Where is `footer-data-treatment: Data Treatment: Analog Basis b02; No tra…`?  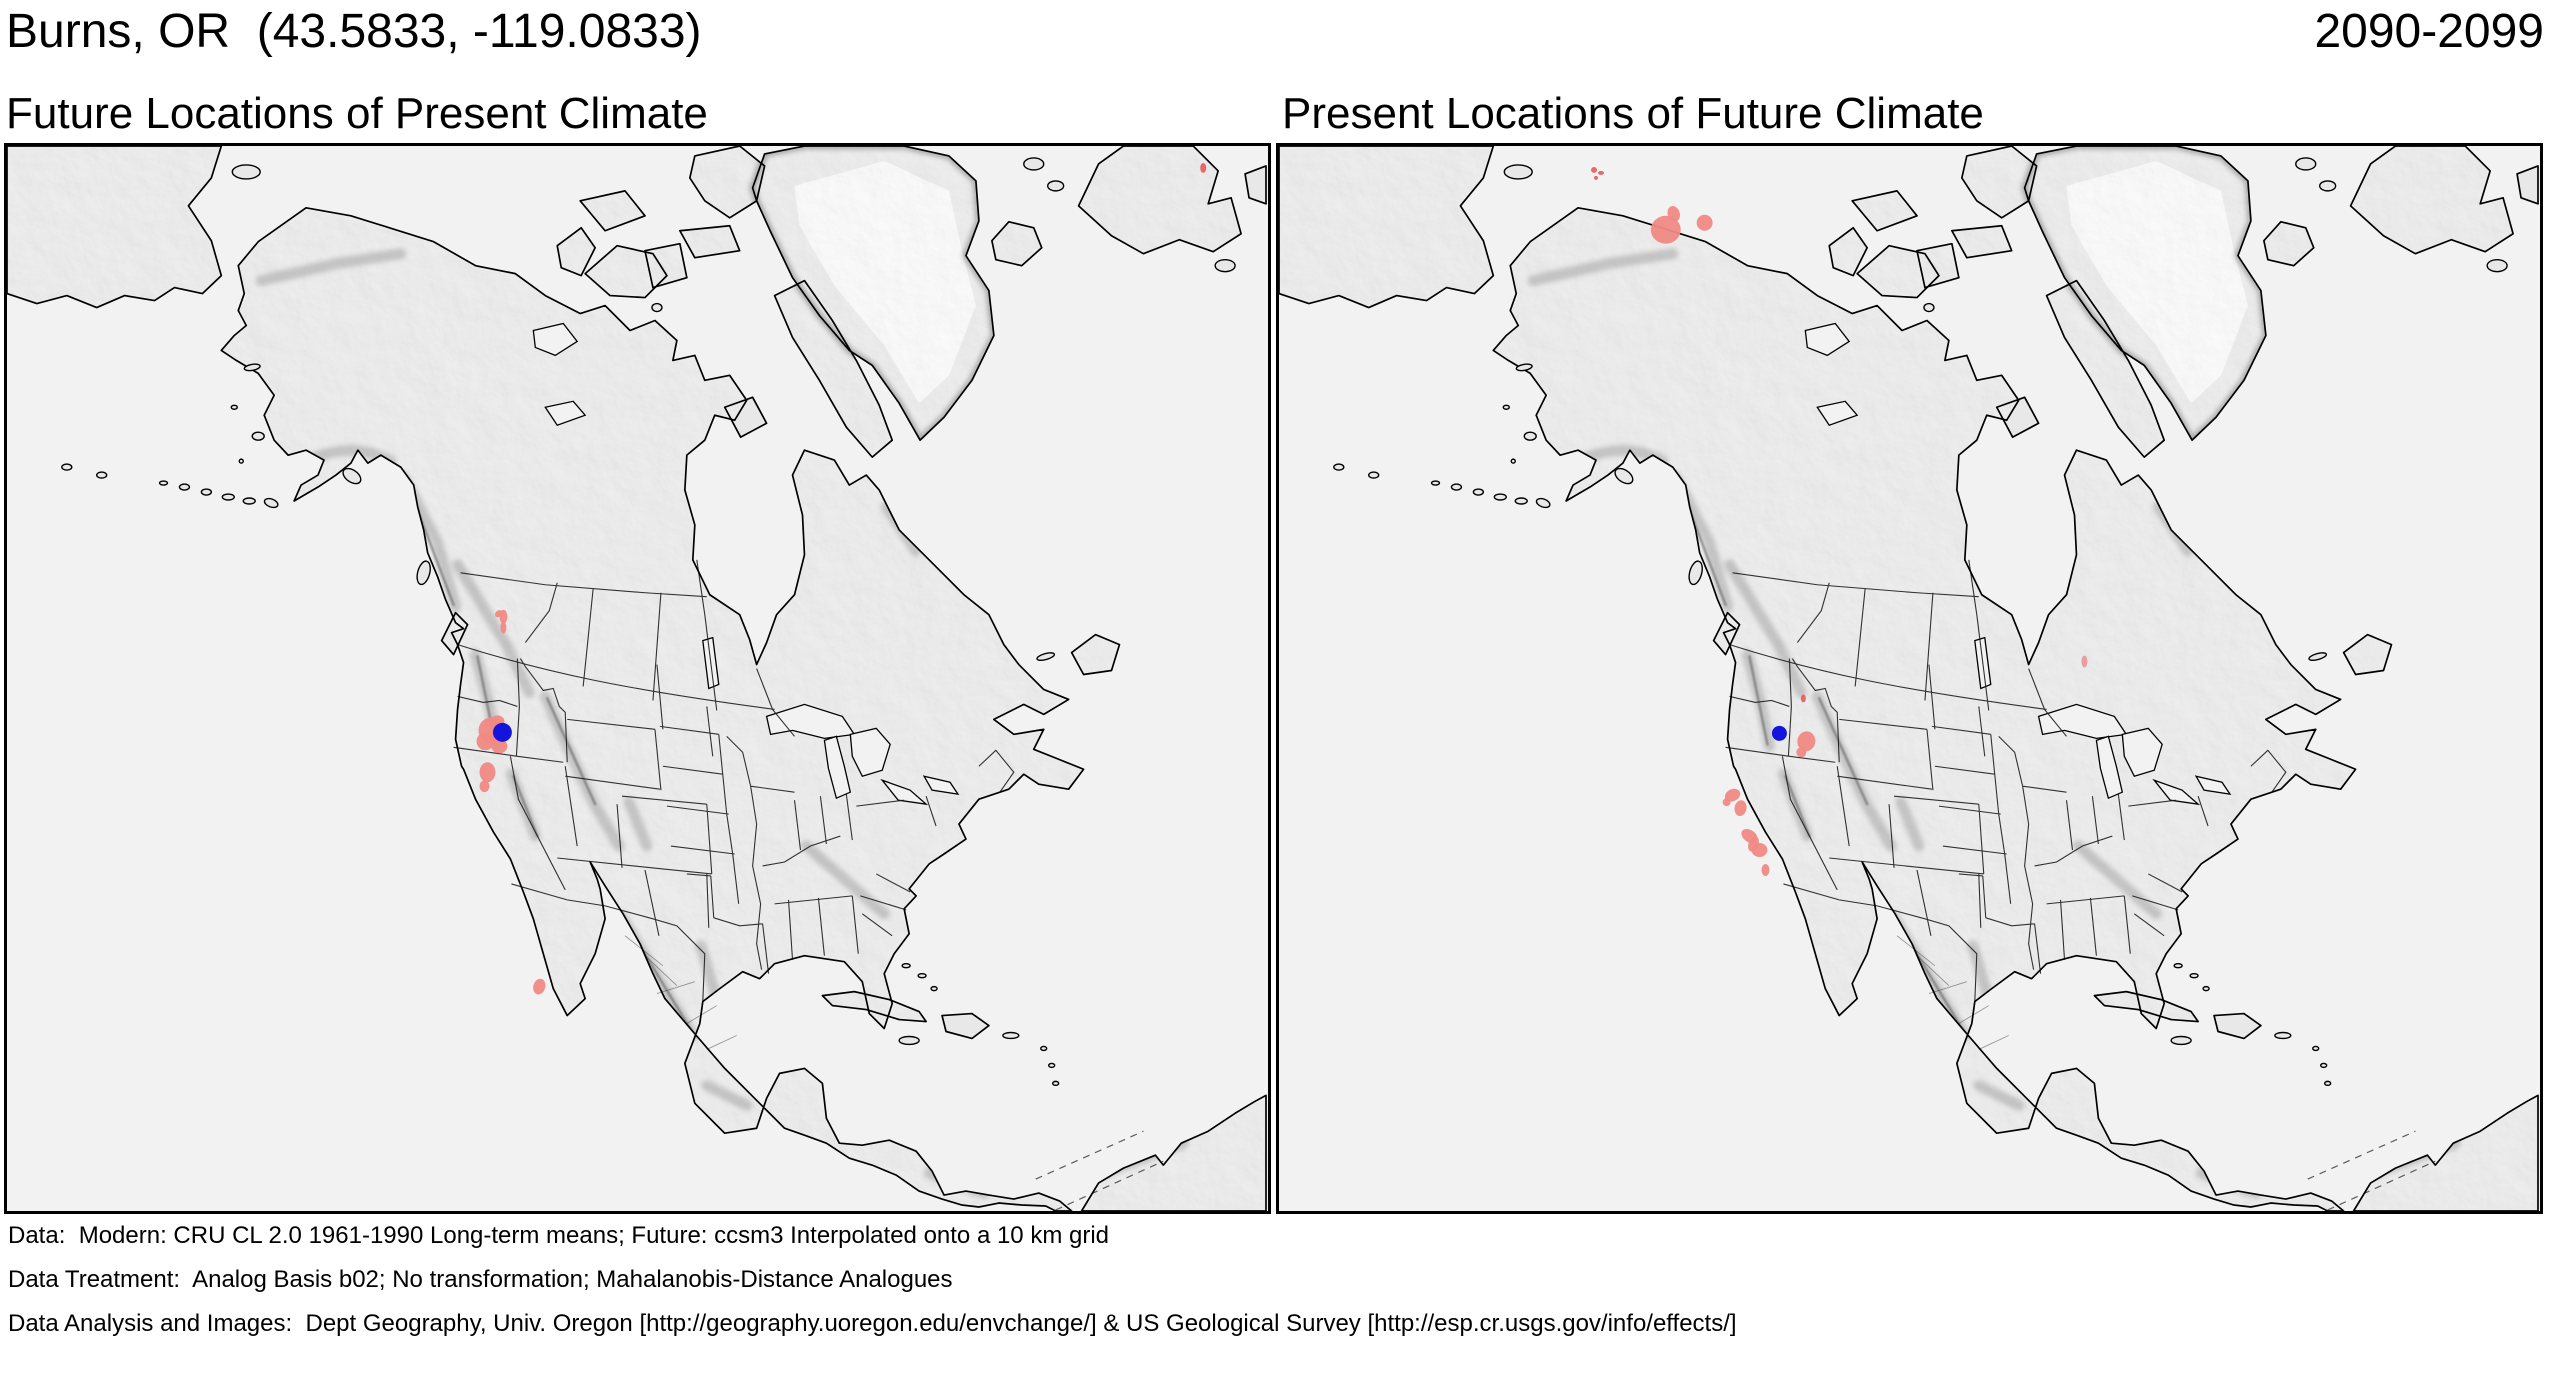
footer-data-treatment: Data Treatment: Analog Basis b02; No tra… is located at coordinates (480, 1279).